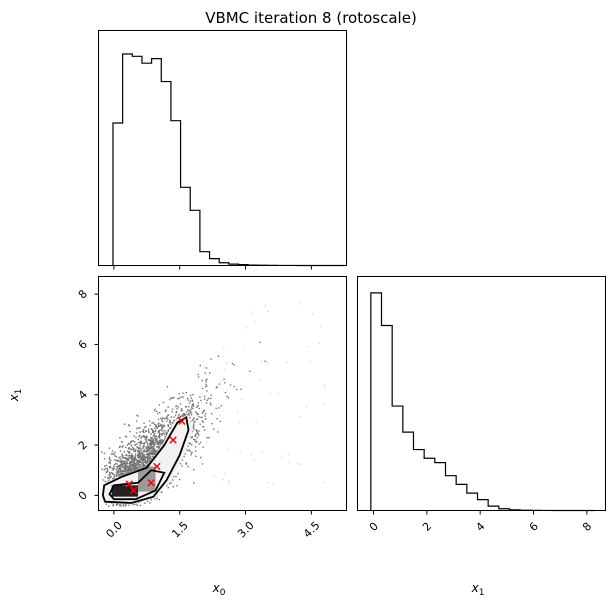 This screenshot has width=614, height=606. I want to click on x1-axis-label: x1, so click(478, 589).